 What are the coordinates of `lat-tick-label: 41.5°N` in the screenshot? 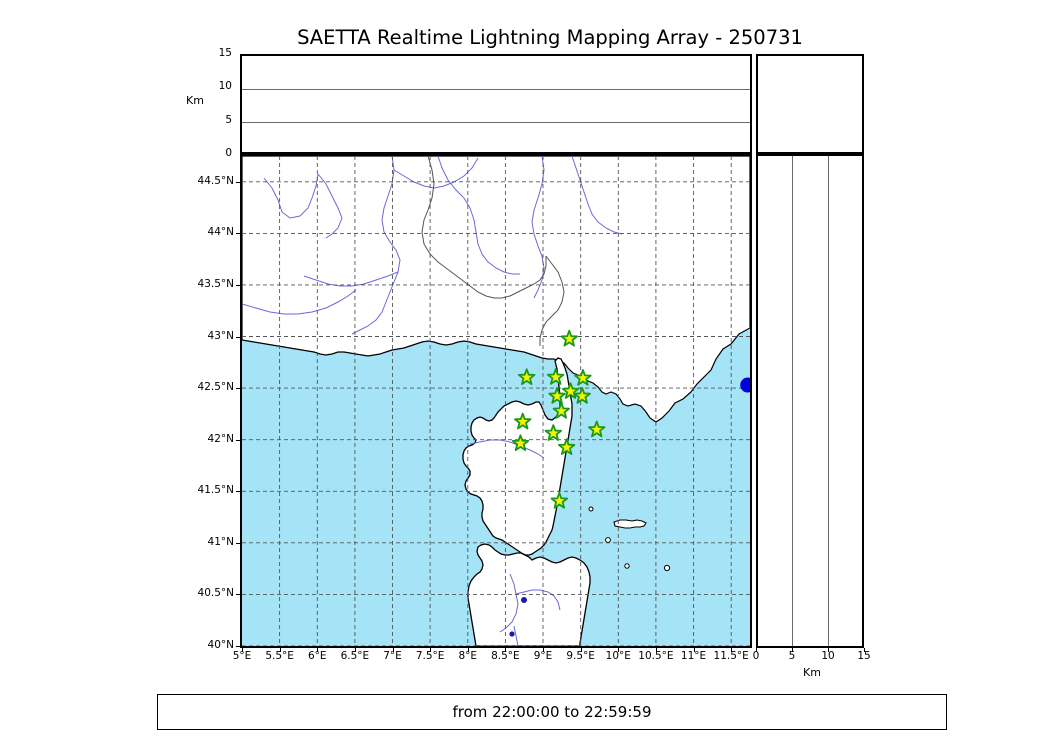 It's located at (215, 490).